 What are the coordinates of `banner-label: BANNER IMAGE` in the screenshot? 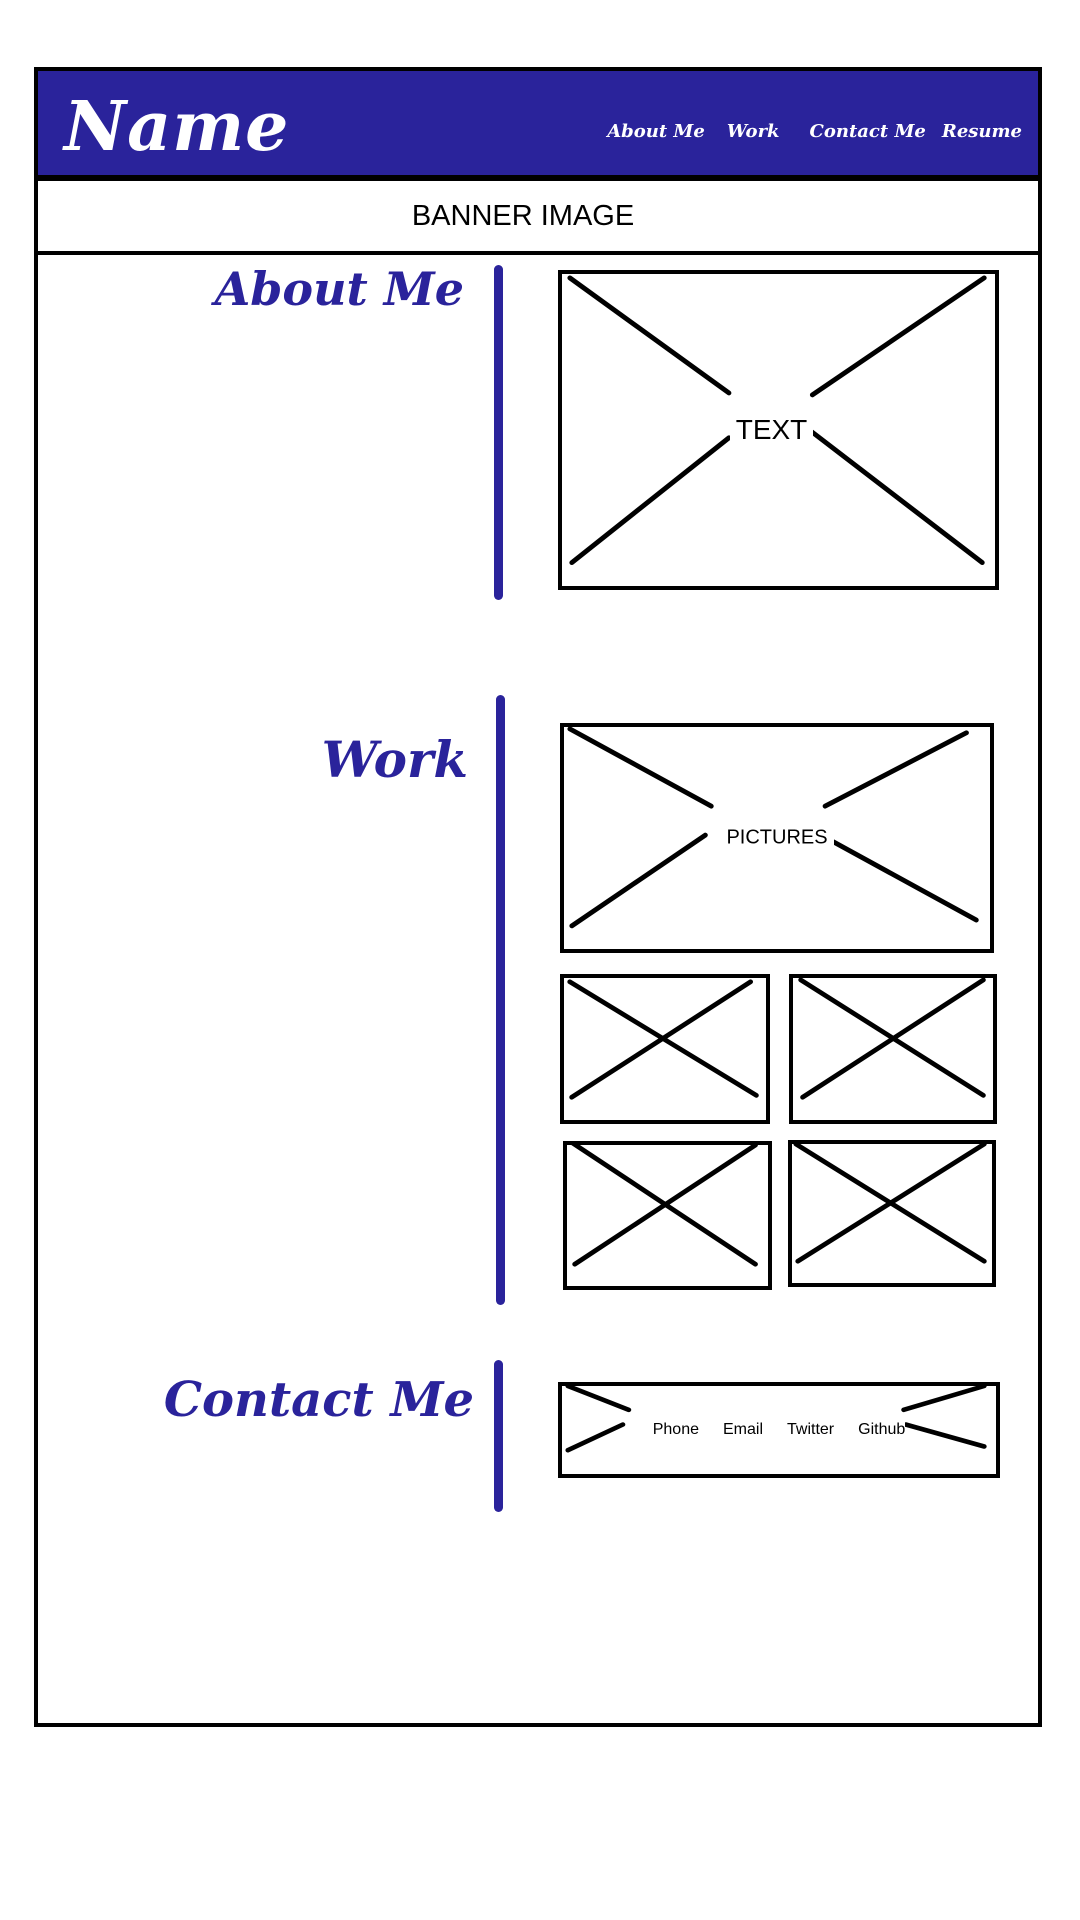 It's located at (523, 215).